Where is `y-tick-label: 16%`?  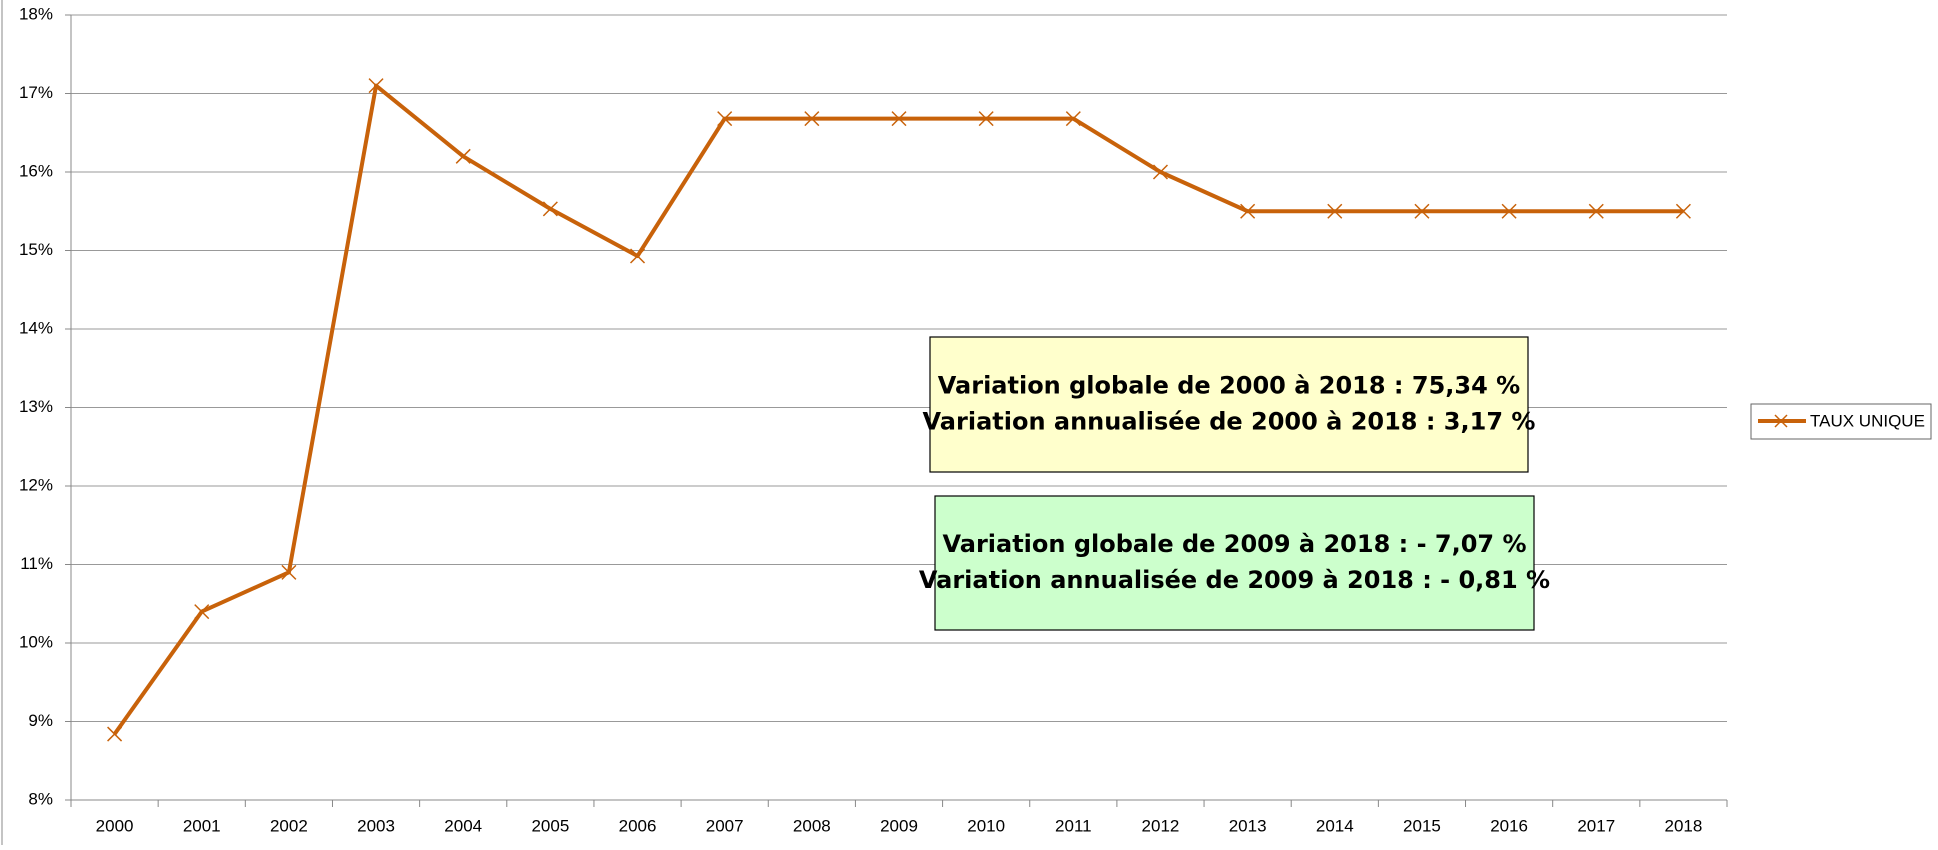
y-tick-label: 16% is located at coordinates (36, 170).